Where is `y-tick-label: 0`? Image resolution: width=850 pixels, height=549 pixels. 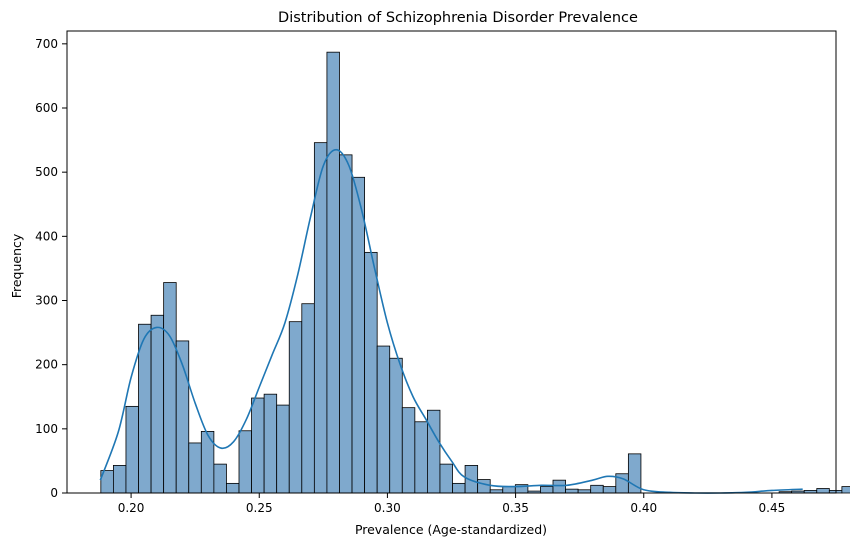
y-tick-label: 0 is located at coordinates (54, 493).